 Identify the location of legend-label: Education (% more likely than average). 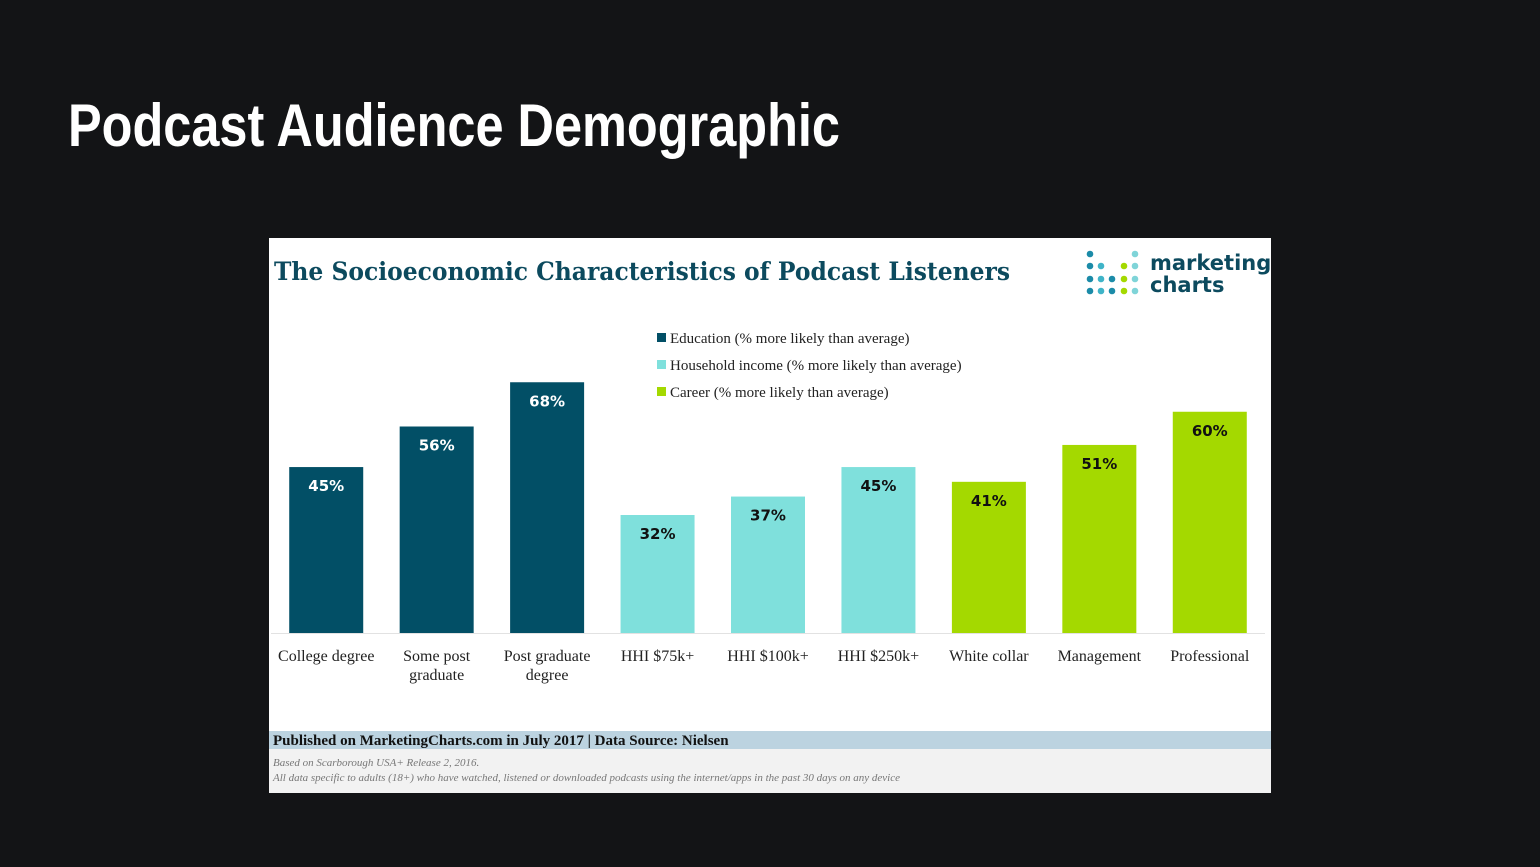
(789, 339).